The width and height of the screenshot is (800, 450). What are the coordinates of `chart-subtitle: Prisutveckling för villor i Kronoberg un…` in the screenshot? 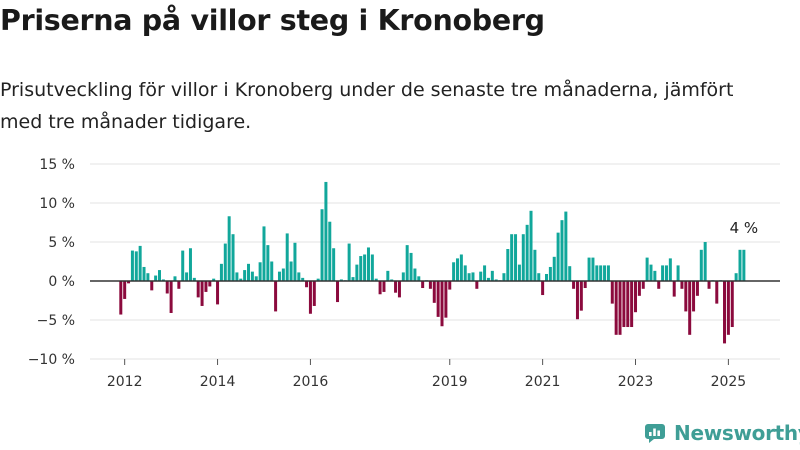 It's located at (367, 106).